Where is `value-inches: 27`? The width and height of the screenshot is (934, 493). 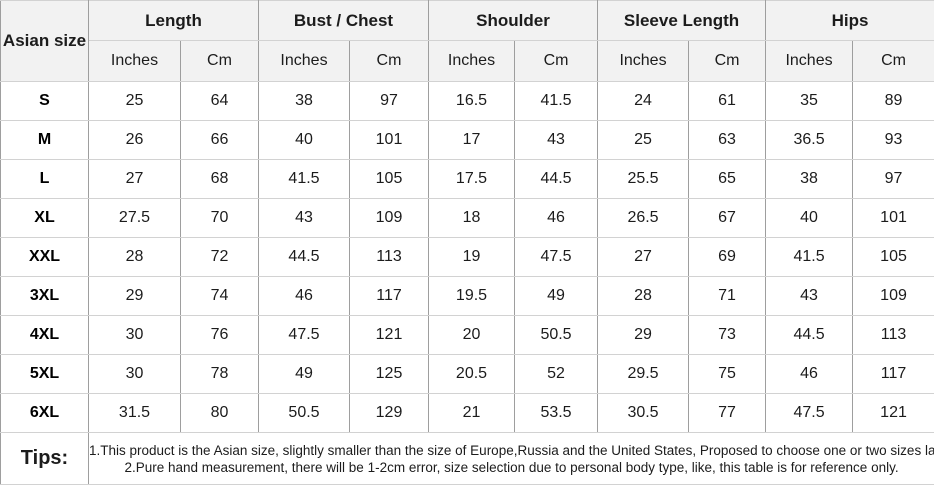
value-inches: 27 is located at coordinates (134, 179).